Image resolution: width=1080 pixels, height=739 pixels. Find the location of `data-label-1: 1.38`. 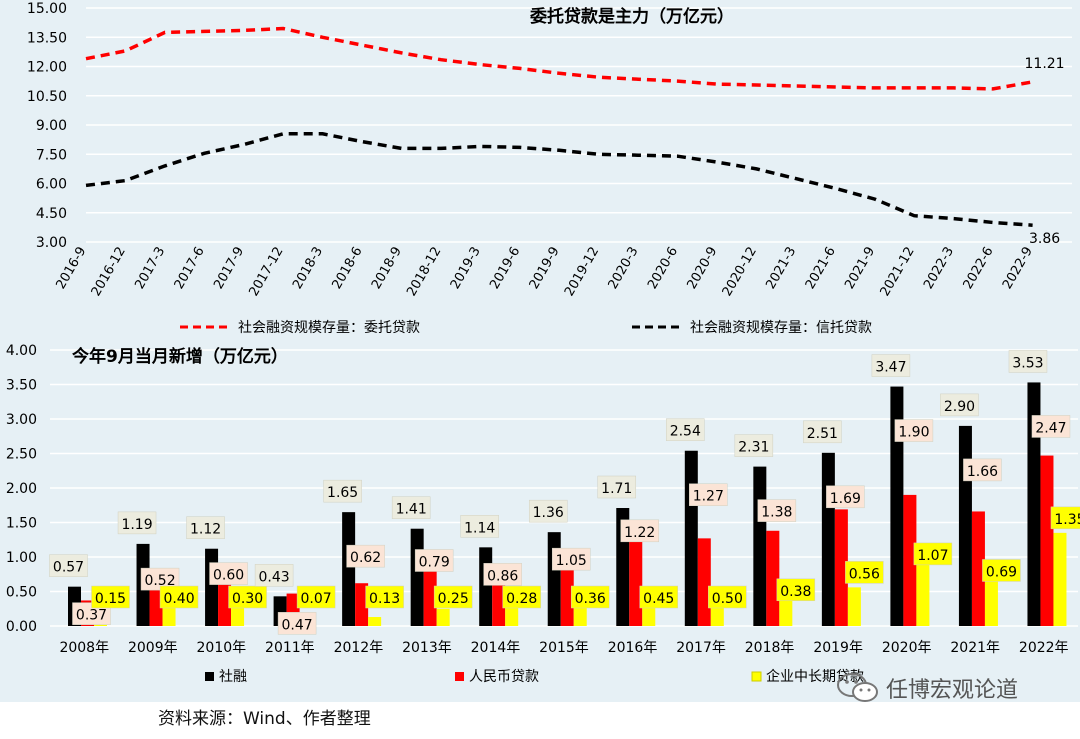

data-label-1: 1.38 is located at coordinates (776, 513).